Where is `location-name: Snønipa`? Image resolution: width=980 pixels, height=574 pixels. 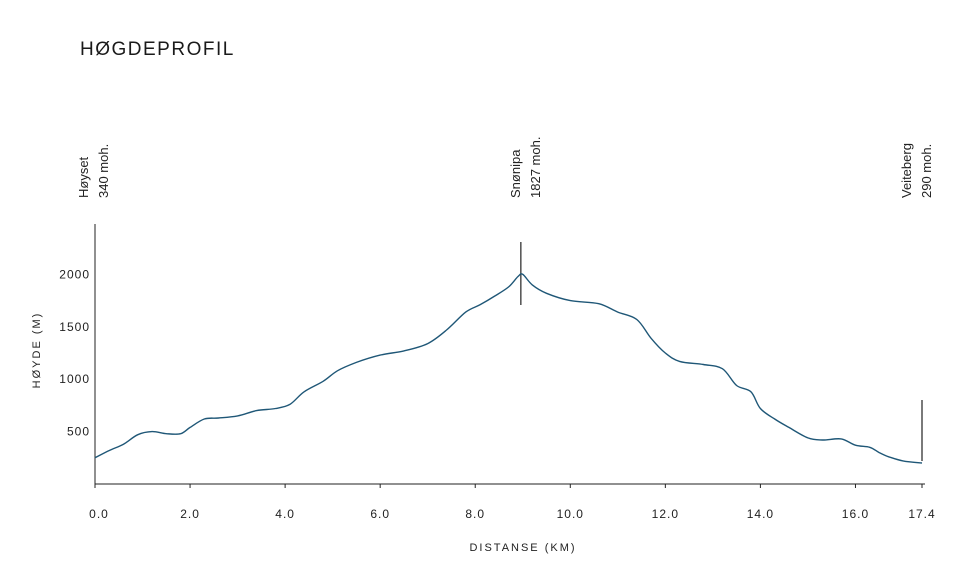 location-name: Snønipa is located at coordinates (515, 173).